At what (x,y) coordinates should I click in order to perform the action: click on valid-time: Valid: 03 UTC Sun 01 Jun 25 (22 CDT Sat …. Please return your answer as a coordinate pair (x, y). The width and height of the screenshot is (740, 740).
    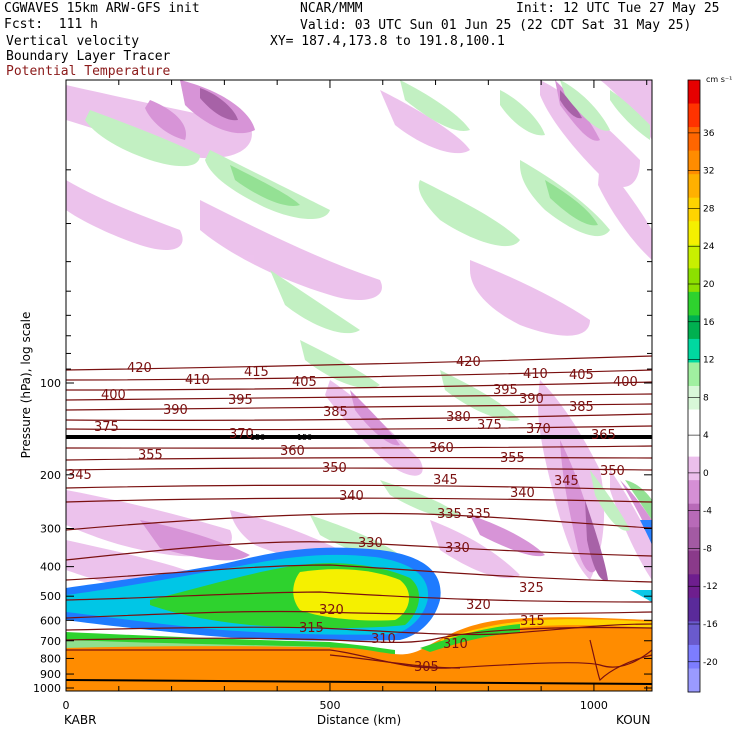
    Looking at the image, I should click on (496, 25).